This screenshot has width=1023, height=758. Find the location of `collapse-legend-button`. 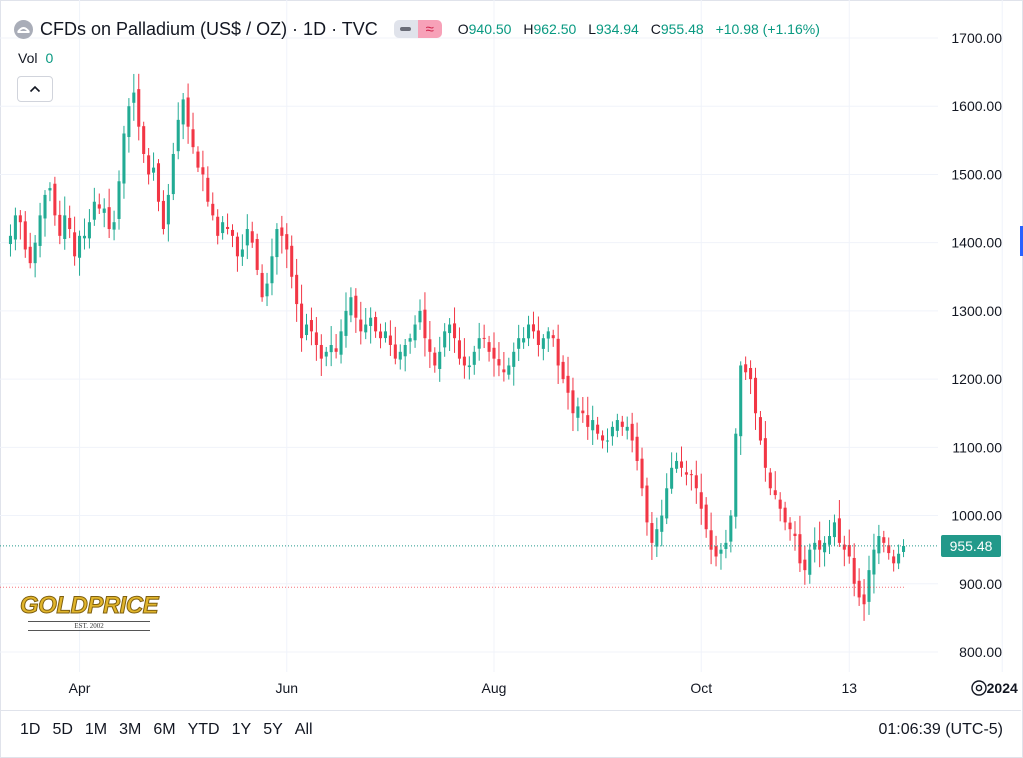

collapse-legend-button is located at coordinates (35, 89).